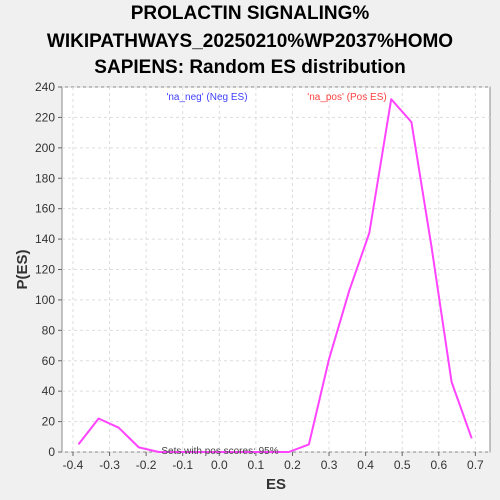 The width and height of the screenshot is (500, 500). What do you see at coordinates (250, 13) in the screenshot?
I see `chart-title-line-1: PROLACTIN SIGNALING%` at bounding box center [250, 13].